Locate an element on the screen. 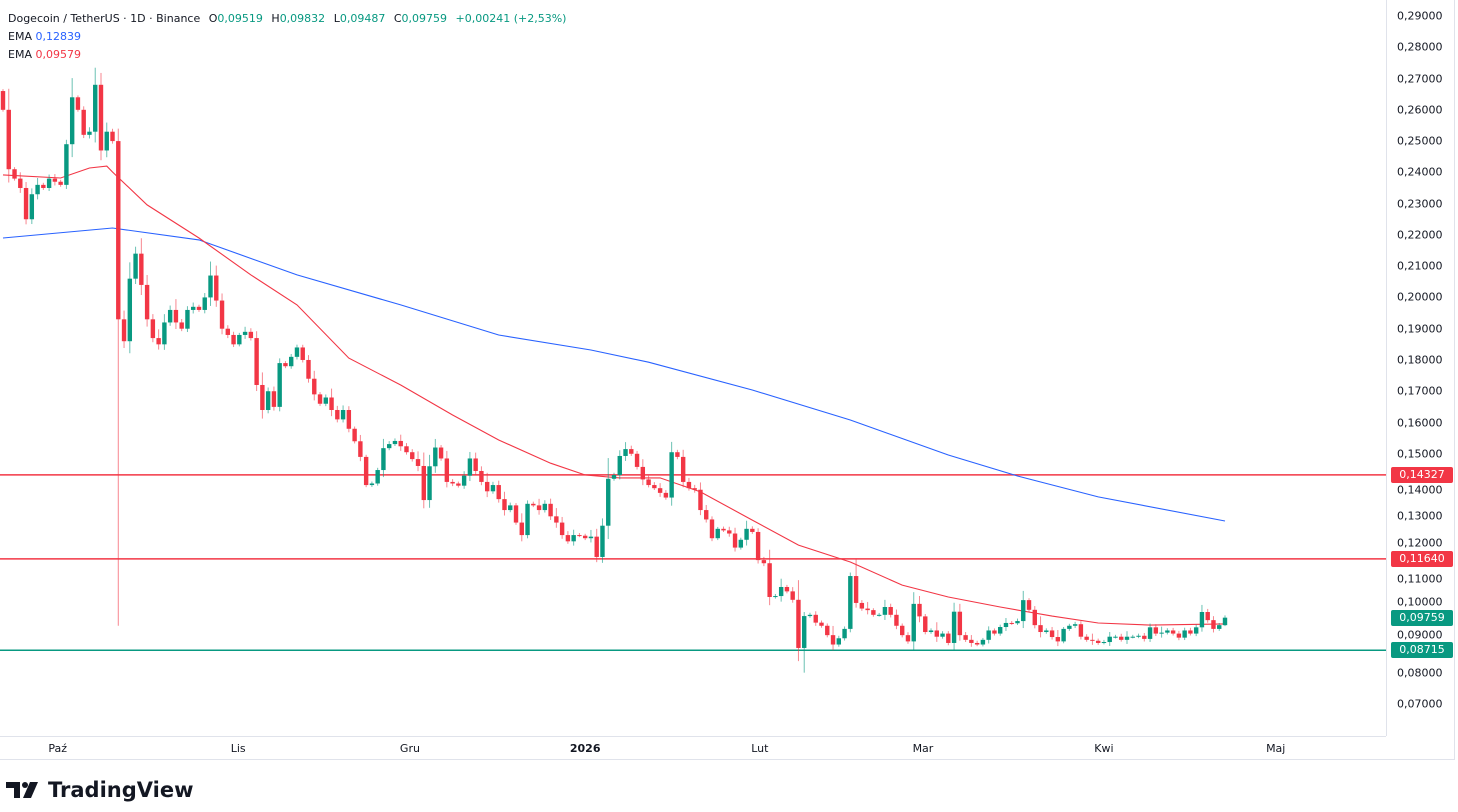 Image resolution: width=1458 pixels, height=812 pixels. time-tick-label: Maj is located at coordinates (1276, 748).